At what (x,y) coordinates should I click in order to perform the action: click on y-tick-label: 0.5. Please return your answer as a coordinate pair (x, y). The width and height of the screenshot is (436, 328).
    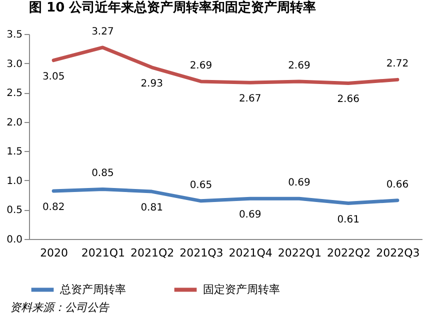
    Looking at the image, I should click on (14, 210).